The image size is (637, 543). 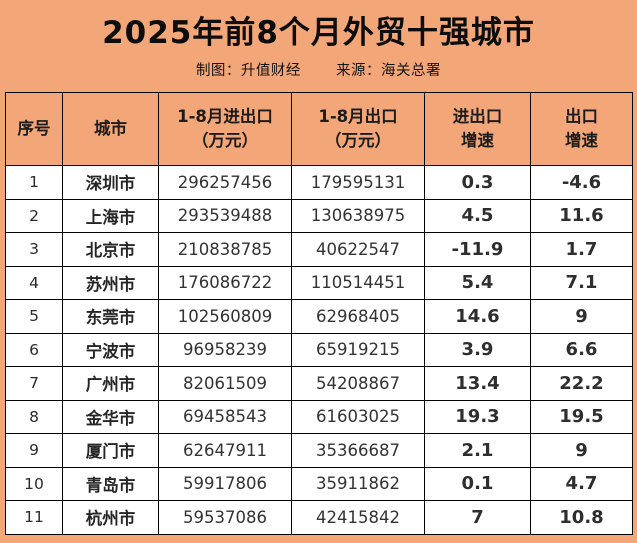 What do you see at coordinates (477, 249) in the screenshot?
I see `cell-import-export-growth: -11.9` at bounding box center [477, 249].